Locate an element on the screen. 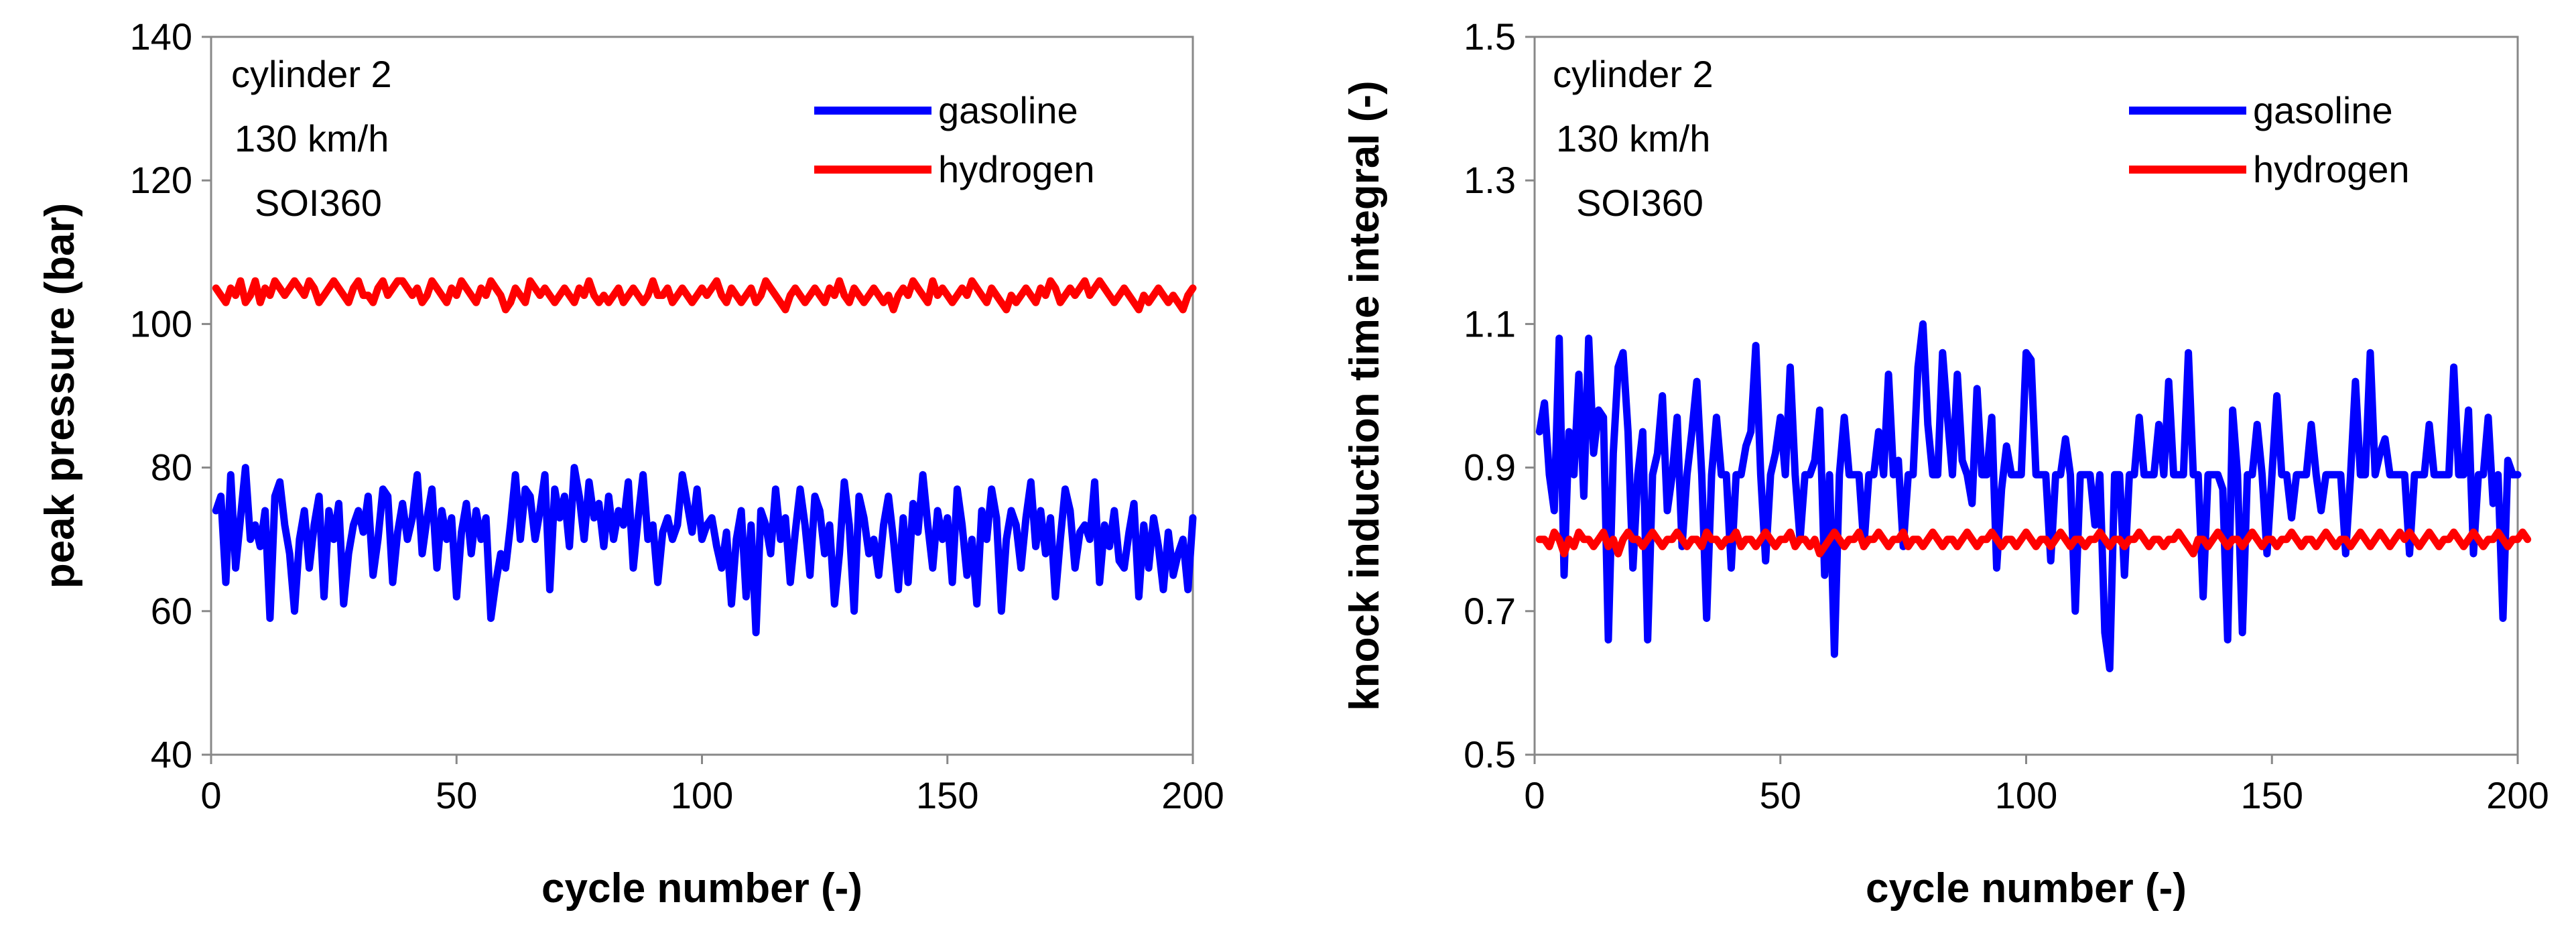 The width and height of the screenshot is (2576, 935). right-x-axis-title: cycle number (-) is located at coordinates (2026, 888).